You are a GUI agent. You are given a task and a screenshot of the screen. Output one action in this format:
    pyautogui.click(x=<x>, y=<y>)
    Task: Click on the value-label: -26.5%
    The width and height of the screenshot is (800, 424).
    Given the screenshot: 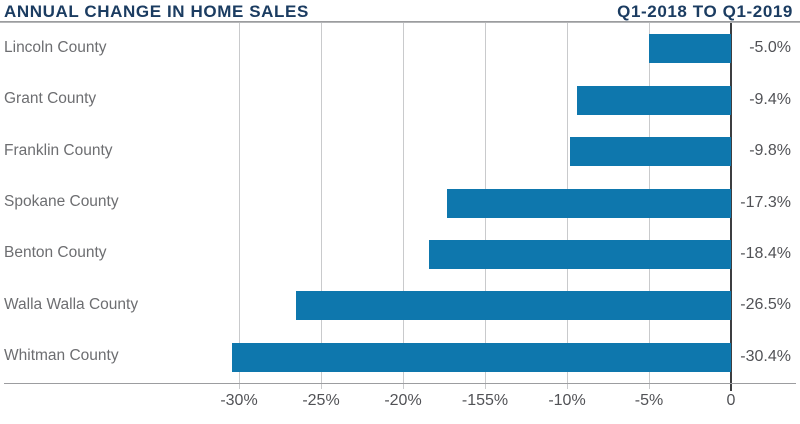 What is the action you would take?
    pyautogui.click(x=765, y=305)
    